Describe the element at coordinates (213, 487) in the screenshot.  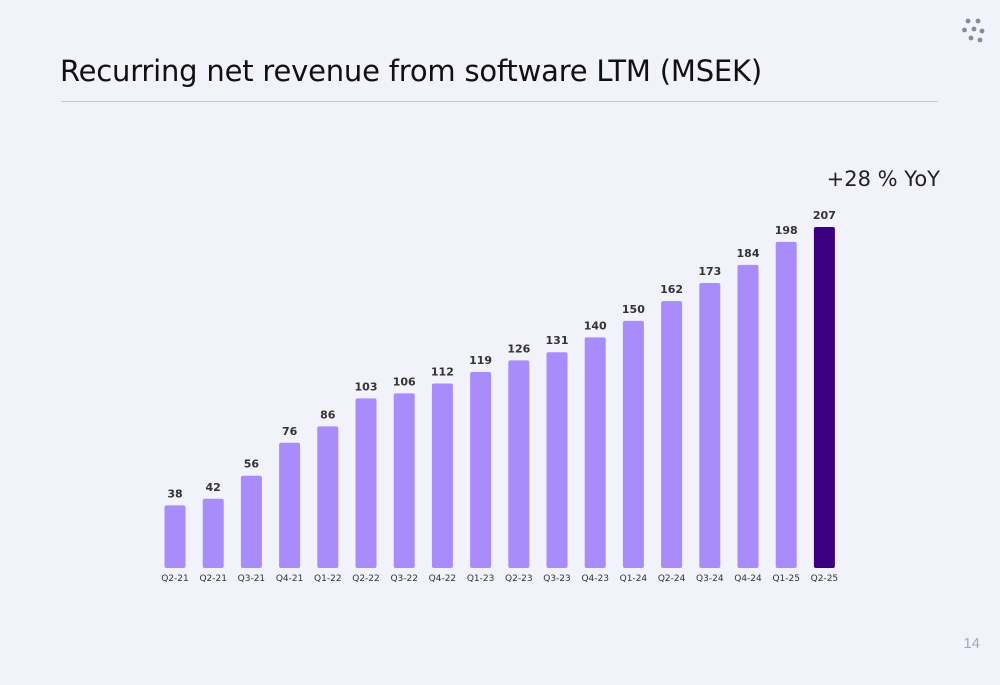
I see `bar-value-label: 42` at that location.